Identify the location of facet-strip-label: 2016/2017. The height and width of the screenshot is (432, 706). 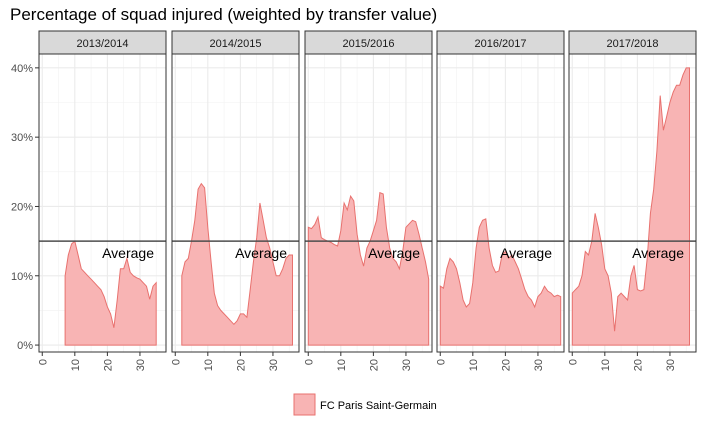
(501, 44).